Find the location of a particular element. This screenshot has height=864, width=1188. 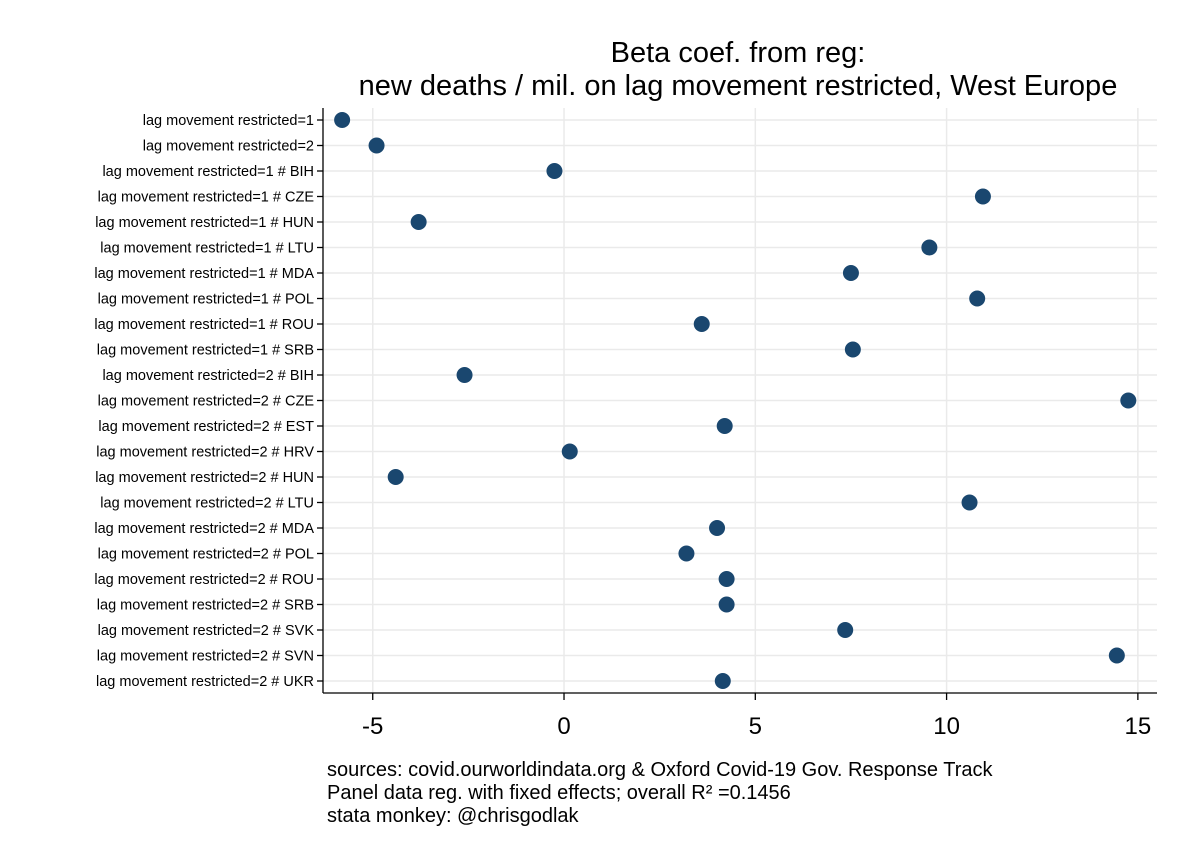

category-label: lag movement restricted=2 # SVK is located at coordinates (206, 631).